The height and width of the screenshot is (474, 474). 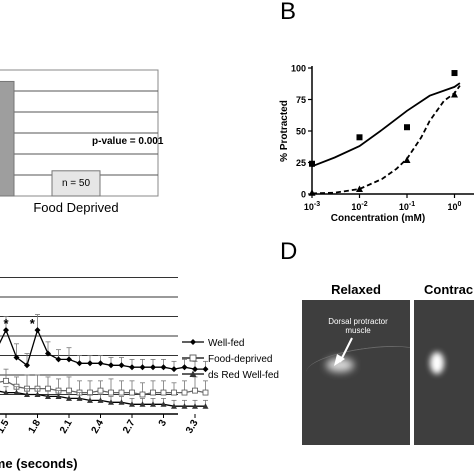 I want to click on y-tick-label: 0, so click(x=303, y=195).